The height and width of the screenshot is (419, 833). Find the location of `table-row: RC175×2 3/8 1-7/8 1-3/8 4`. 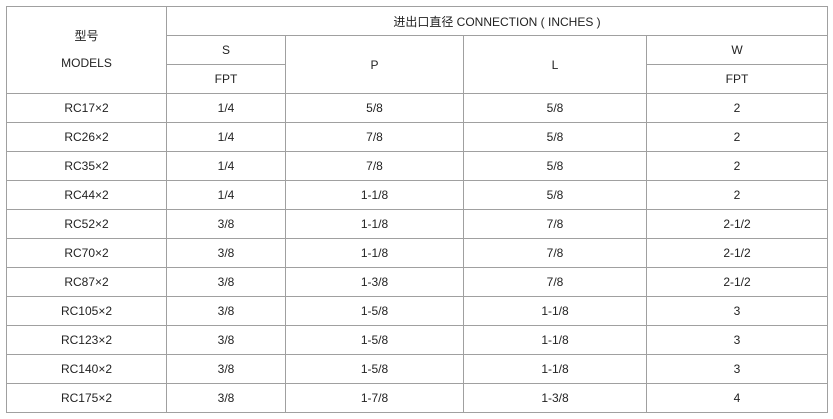

table-row: RC175×2 3/8 1-7/8 1-3/8 4 is located at coordinates (417, 398).